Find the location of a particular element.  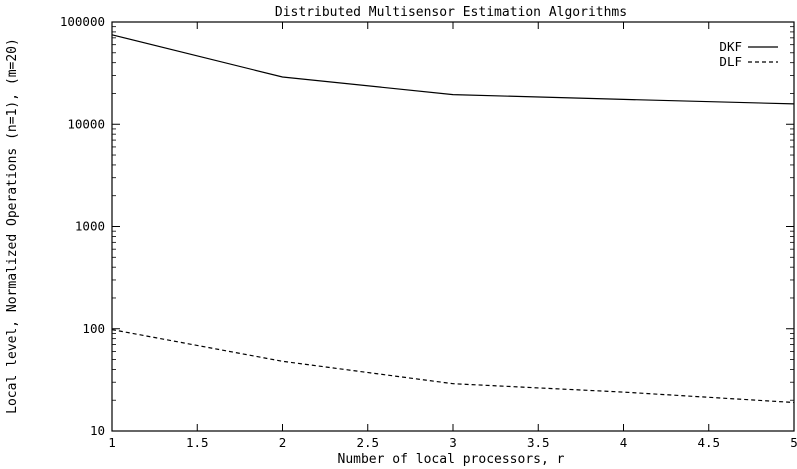

x-tick-label: 4.5 is located at coordinates (708, 442).